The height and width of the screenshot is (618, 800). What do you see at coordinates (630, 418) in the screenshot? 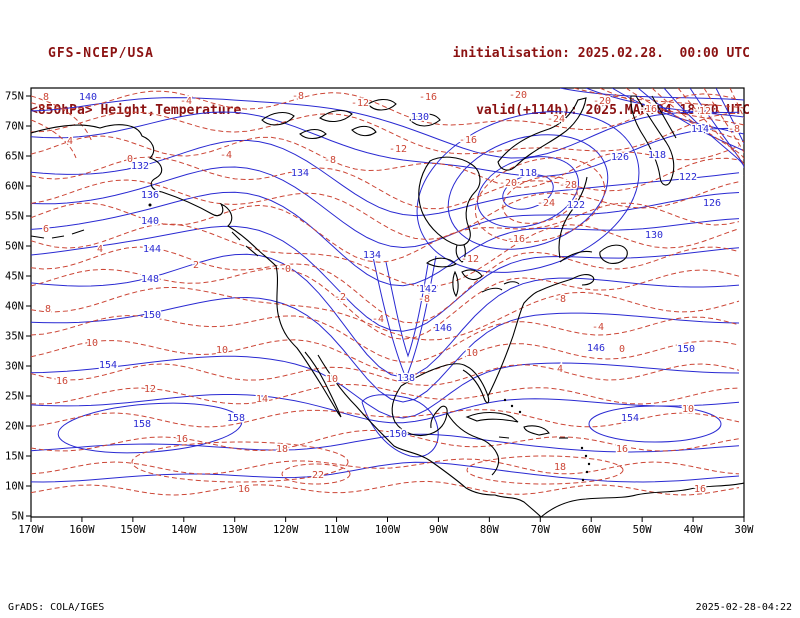
I see `height-contour-label: 154` at bounding box center [630, 418].